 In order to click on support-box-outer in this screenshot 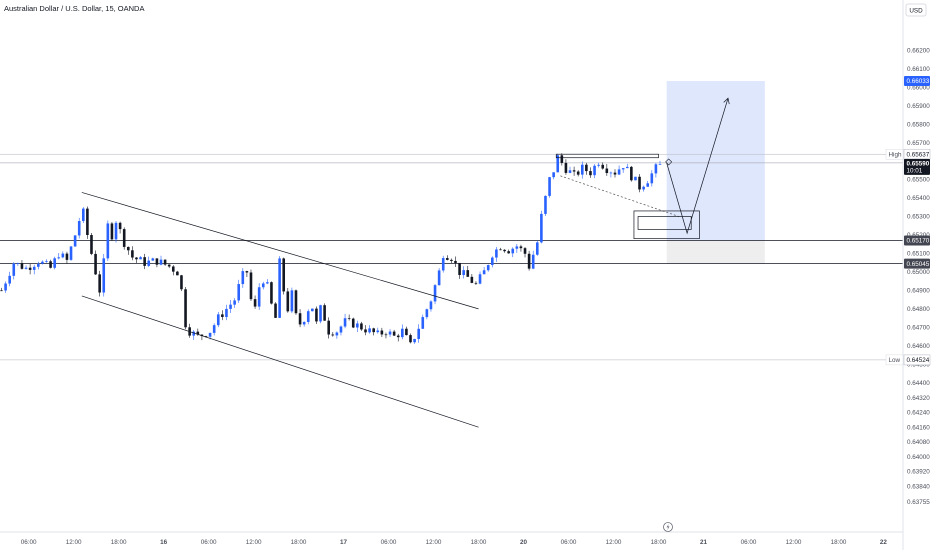, I will do `click(666, 225)`.